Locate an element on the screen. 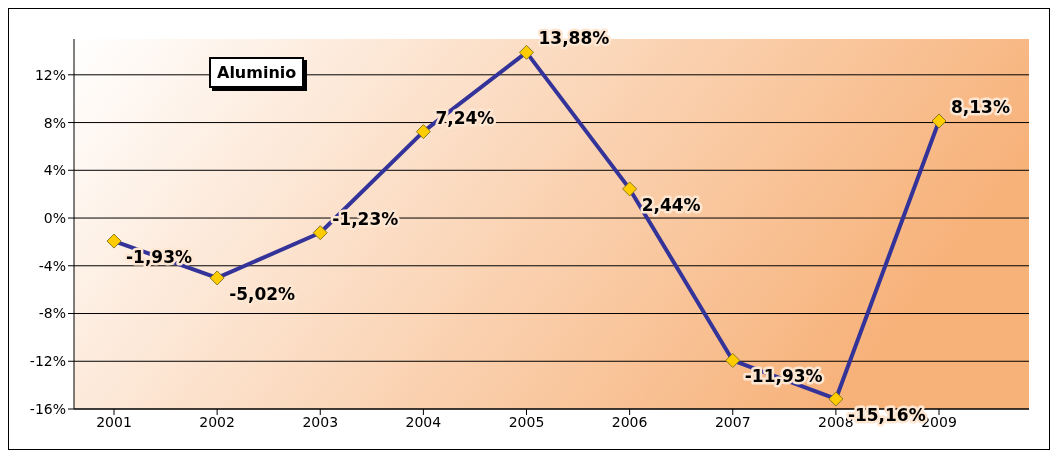 The image size is (1062, 463). y-tick-label: 0% is located at coordinates (54, 218).